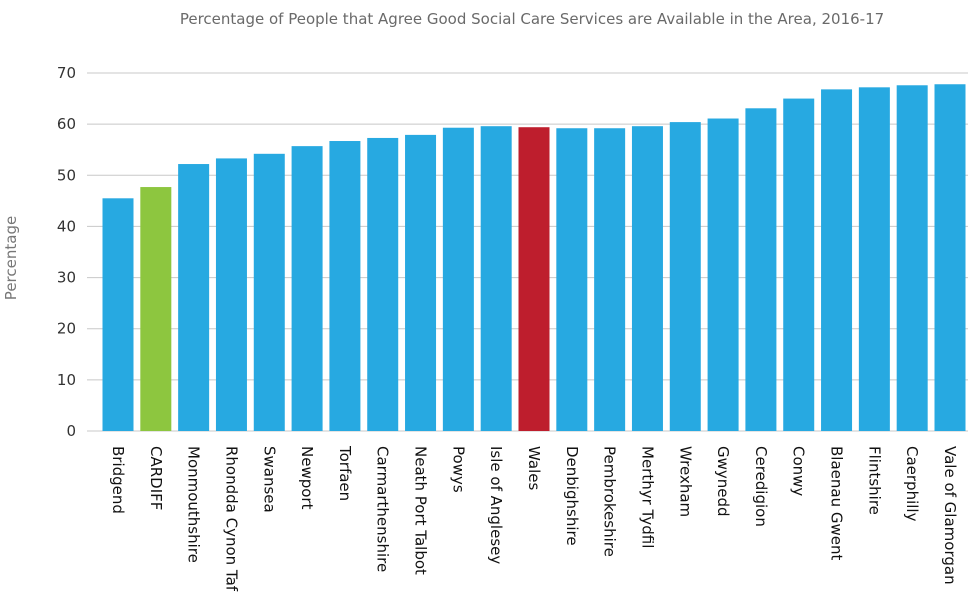 This screenshot has width=975, height=616. Describe the element at coordinates (723, 274) in the screenshot. I see `bar-gwynedd` at that location.